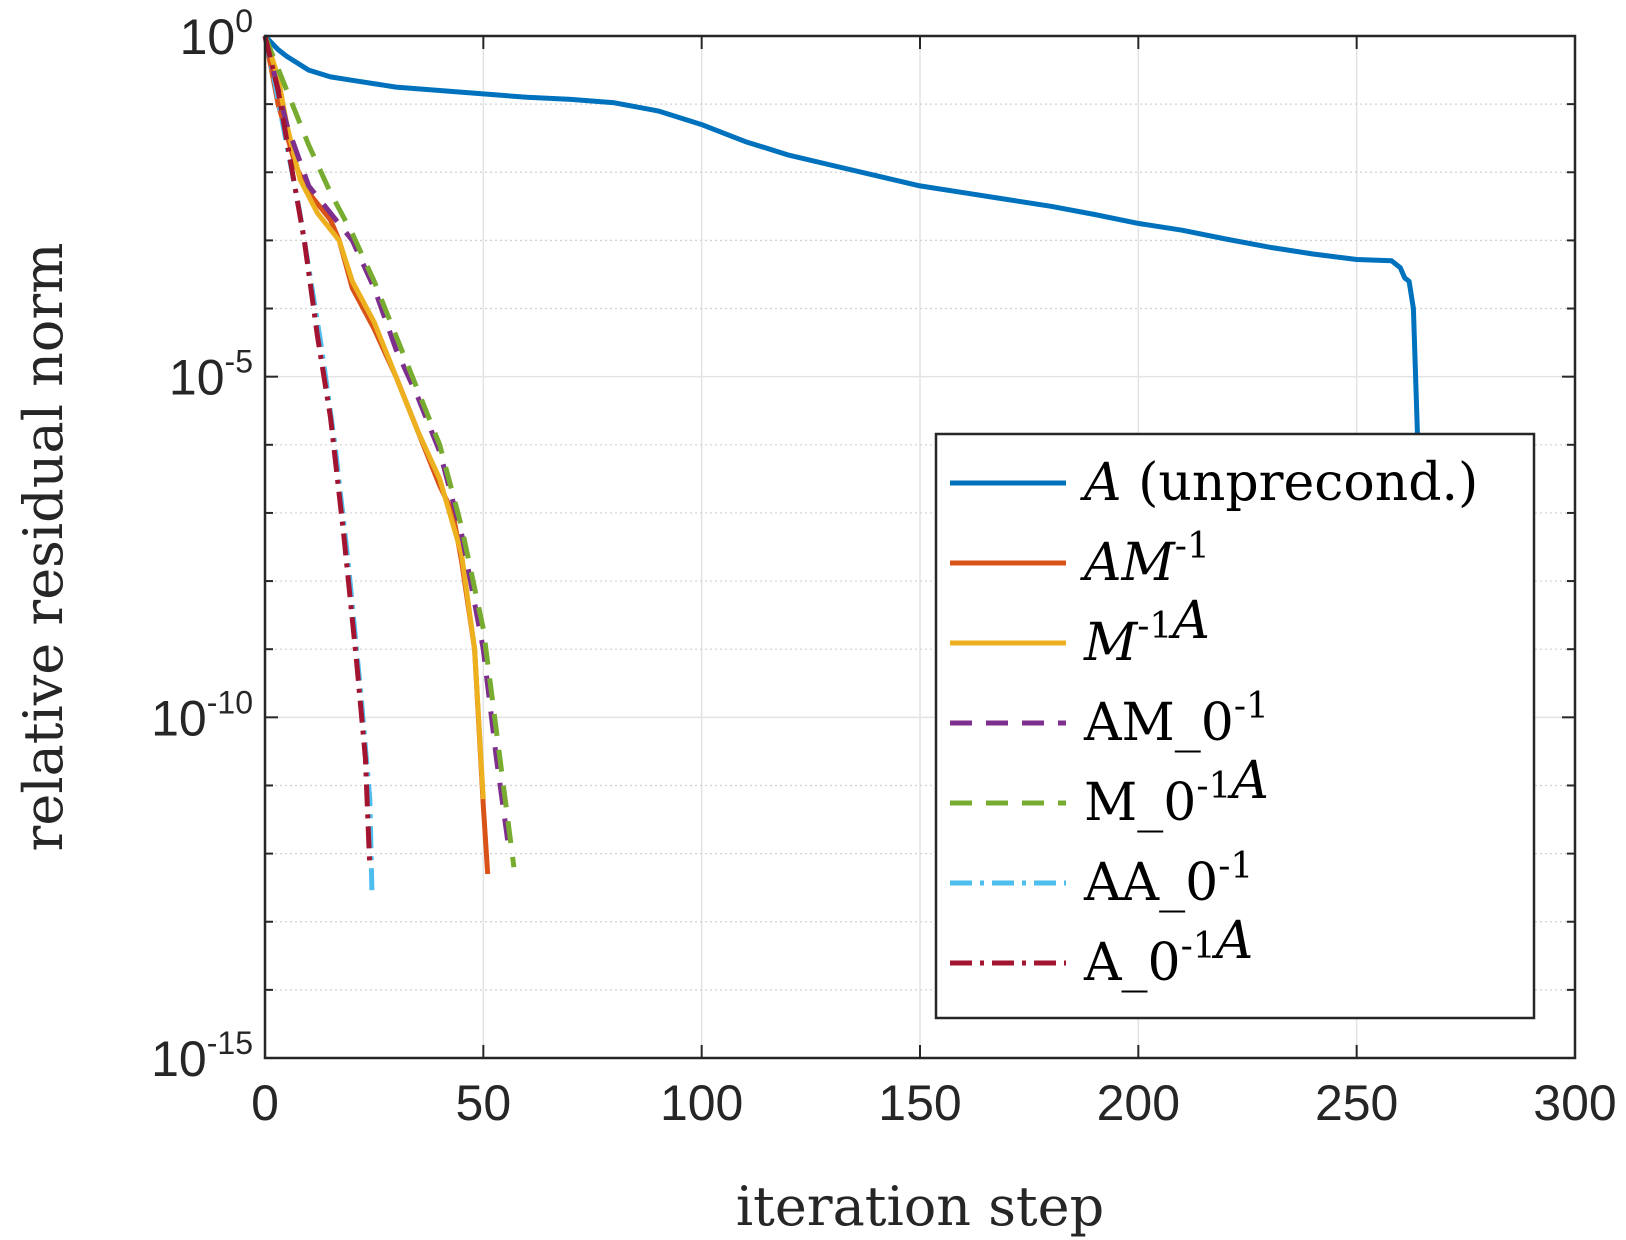 The image size is (1626, 1240). I want to click on y-axis-label: relative residual norm, so click(43, 547).